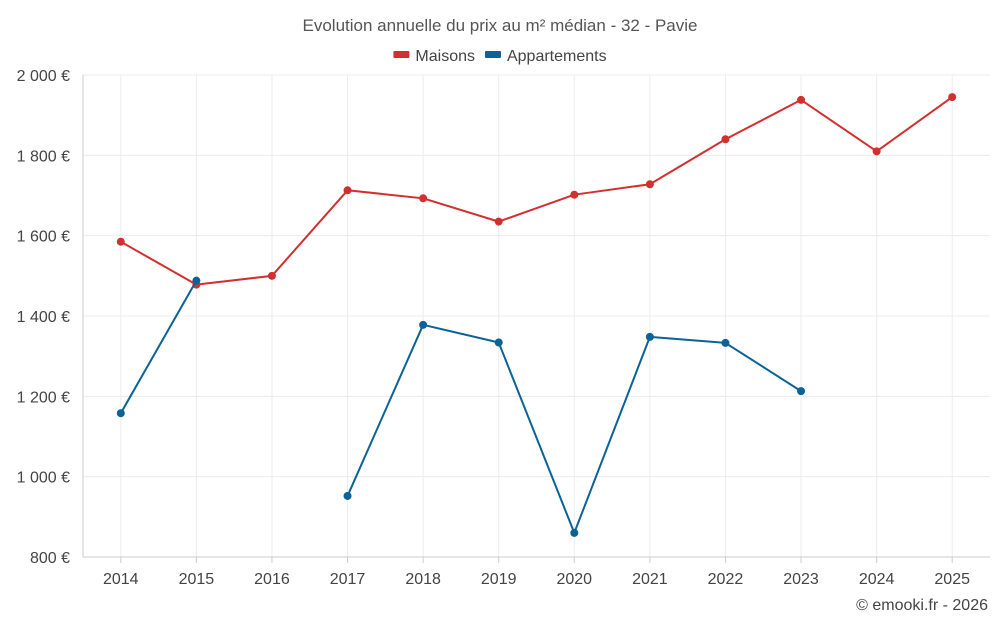 The height and width of the screenshot is (625, 1000). What do you see at coordinates (801, 579) in the screenshot?
I see `x-tick-label: 2023` at bounding box center [801, 579].